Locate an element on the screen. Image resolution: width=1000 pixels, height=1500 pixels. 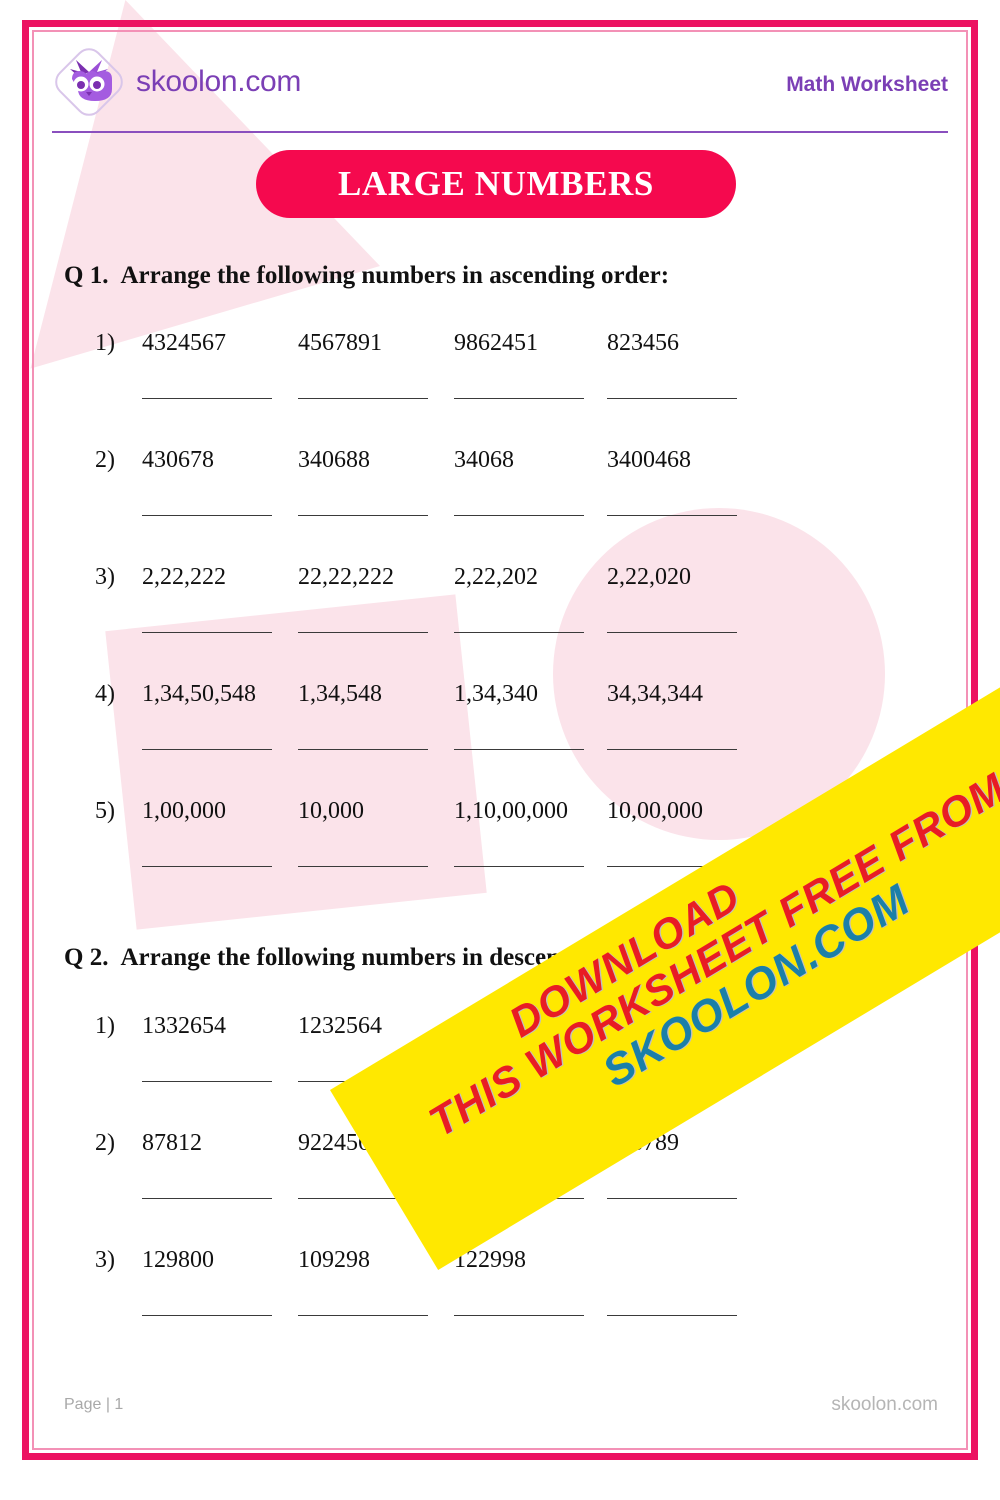
number-value: 4324567 is located at coordinates (184, 343).